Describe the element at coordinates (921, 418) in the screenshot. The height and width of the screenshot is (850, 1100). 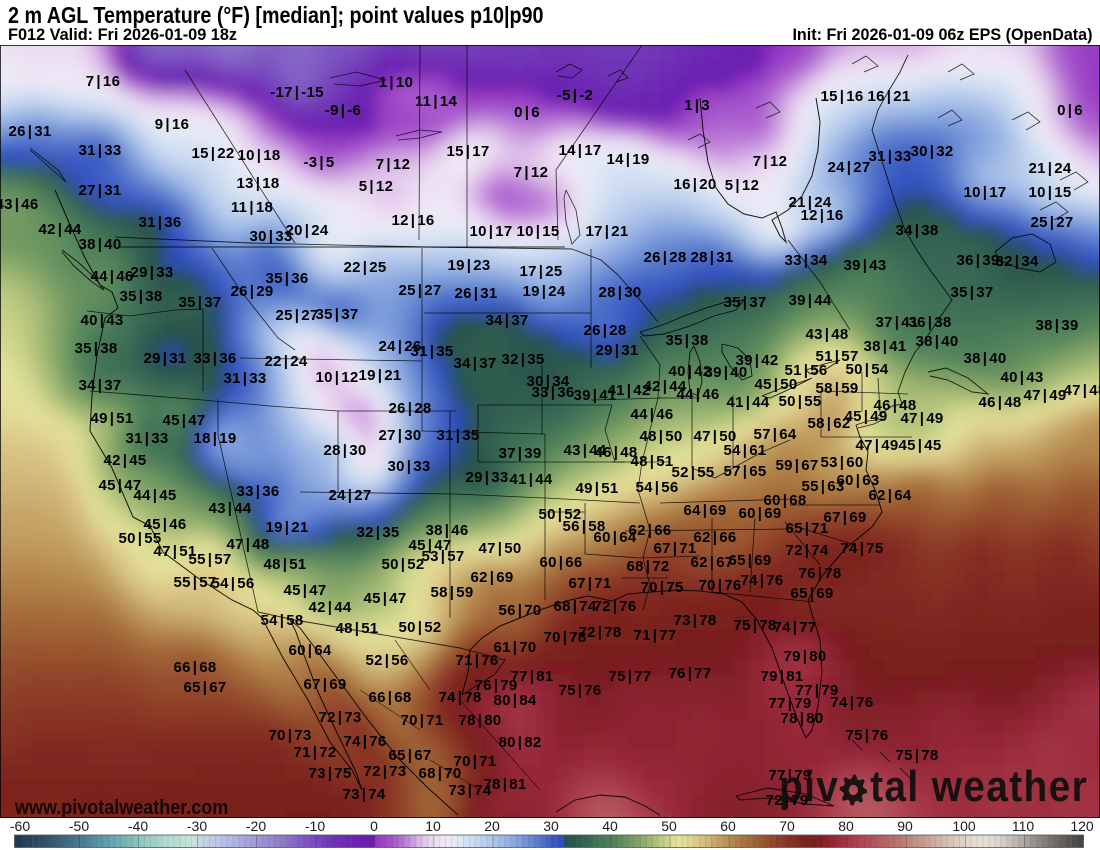
I see `svg-text:47|49: 47 | 49` at that location.